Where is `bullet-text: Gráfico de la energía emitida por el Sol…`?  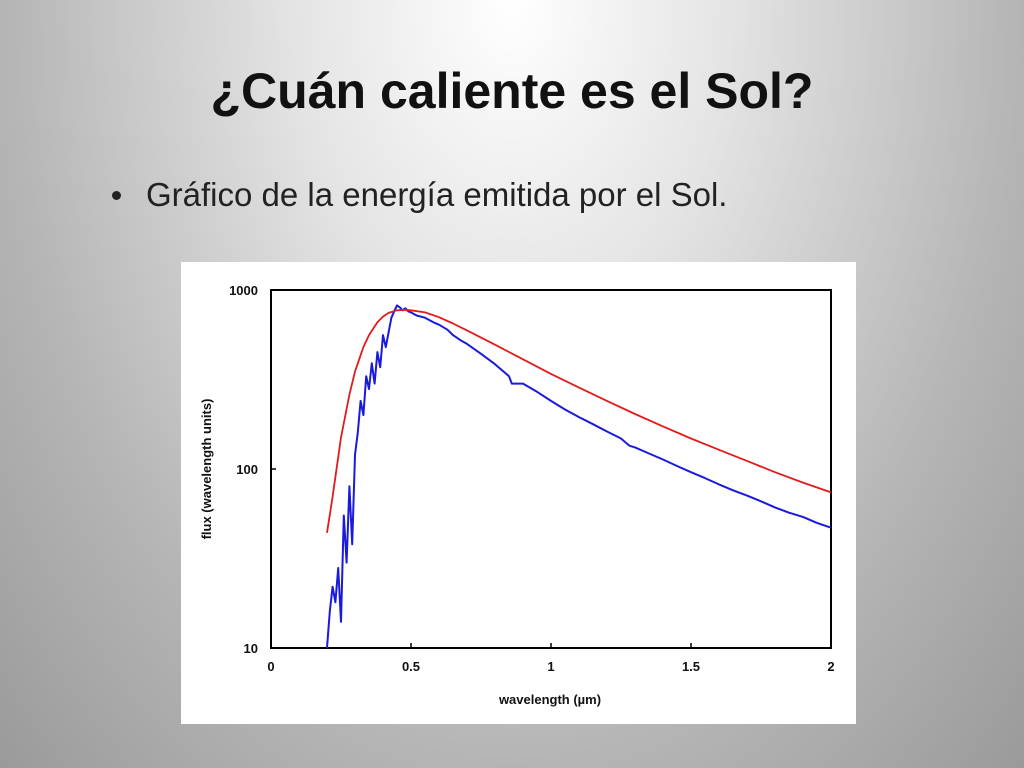
bullet-text: Gráfico de la energía emitida por el Sol… is located at coordinates (437, 194).